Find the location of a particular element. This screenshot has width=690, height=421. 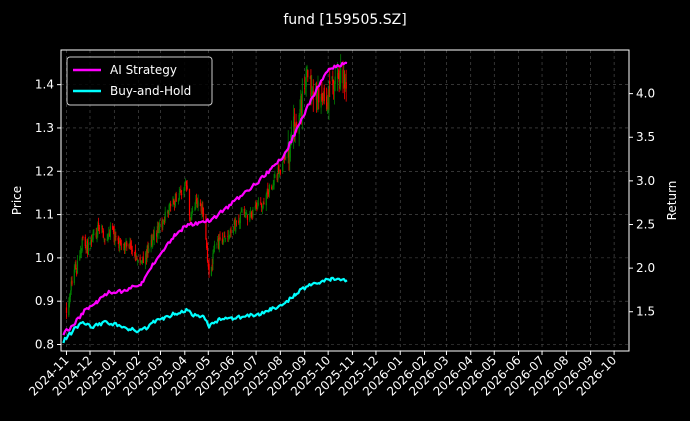

y-tick-label-right: 3.5 is located at coordinates (645, 137).